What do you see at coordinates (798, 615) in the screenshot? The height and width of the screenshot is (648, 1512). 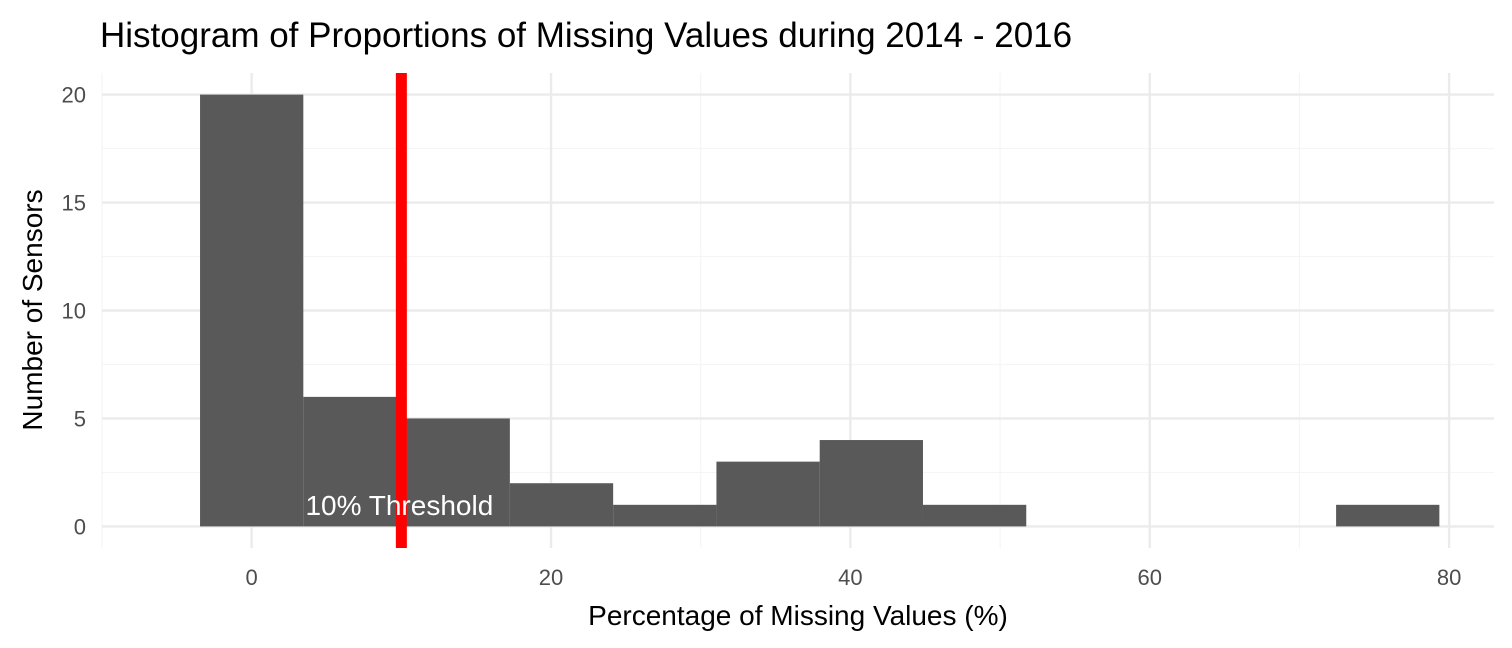 I see `x-axis-label: Percentage of Missing Values (%)` at bounding box center [798, 615].